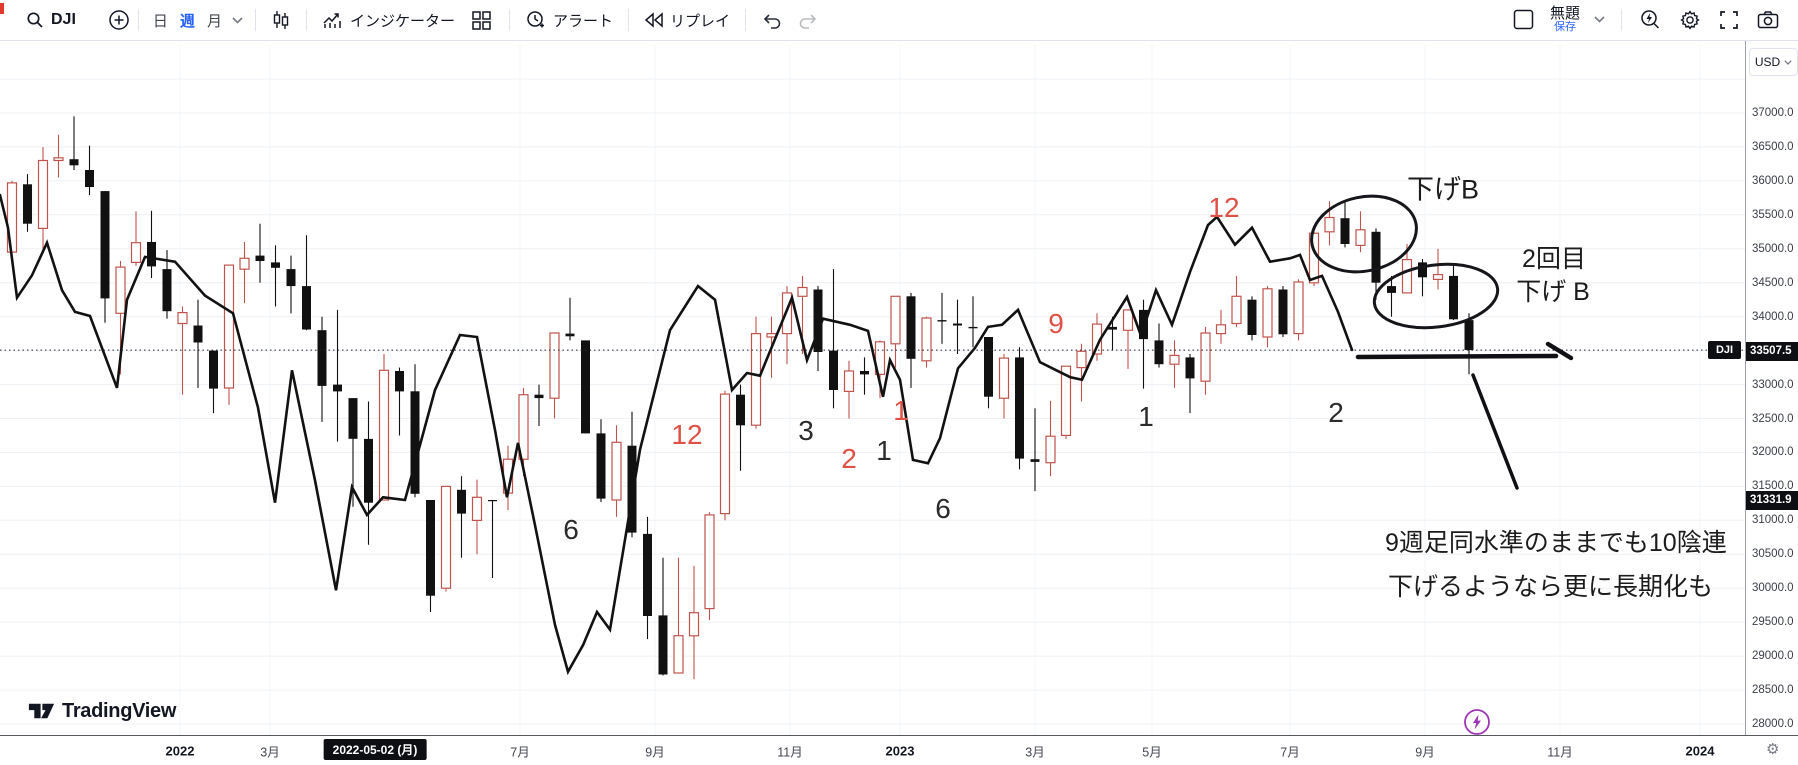 The height and width of the screenshot is (765, 1798). I want to click on layout-grid-icon, so click(481, 20).